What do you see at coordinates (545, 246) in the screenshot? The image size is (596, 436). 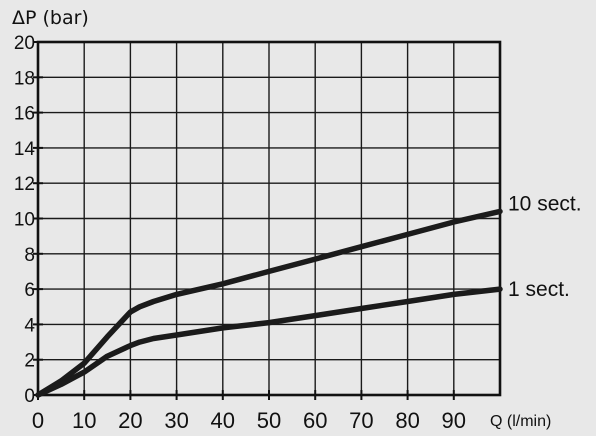 I see `series-labels: 10 sect. 1 sect.` at bounding box center [545, 246].